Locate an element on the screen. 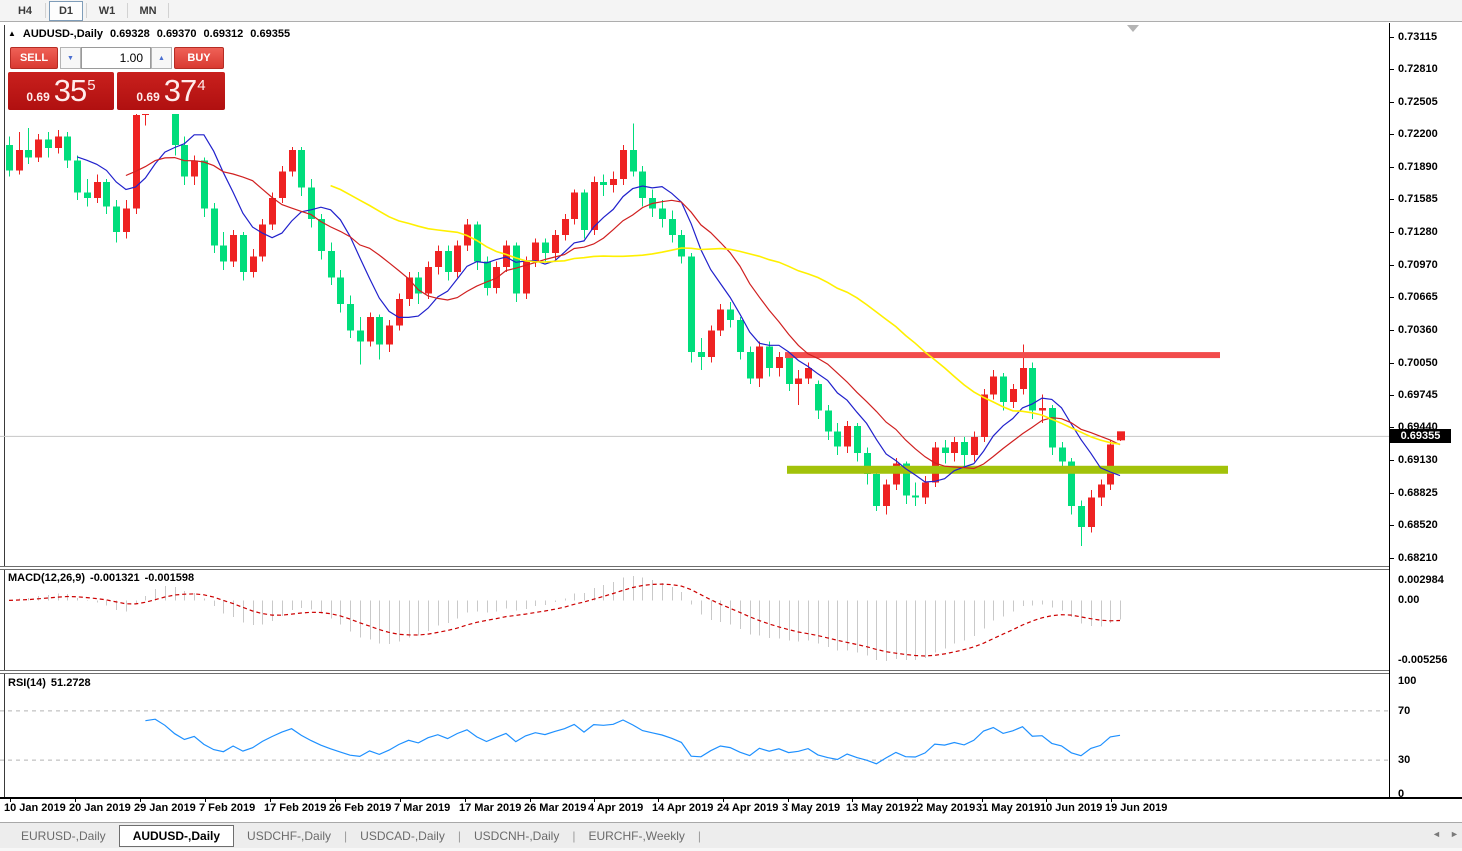 The width and height of the screenshot is (1462, 851). volume-increase-button: ▲ is located at coordinates (161, 58).